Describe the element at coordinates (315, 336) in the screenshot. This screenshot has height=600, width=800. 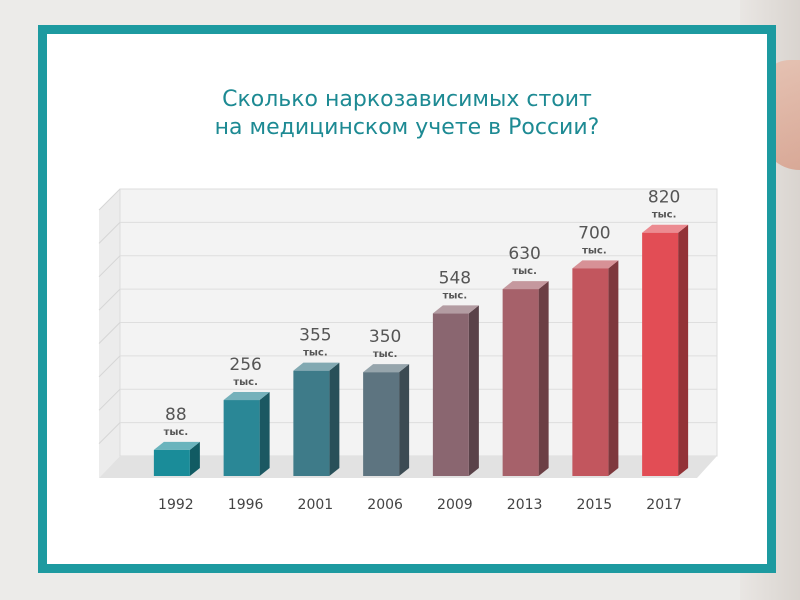
I see `data-label-value: 355` at that location.